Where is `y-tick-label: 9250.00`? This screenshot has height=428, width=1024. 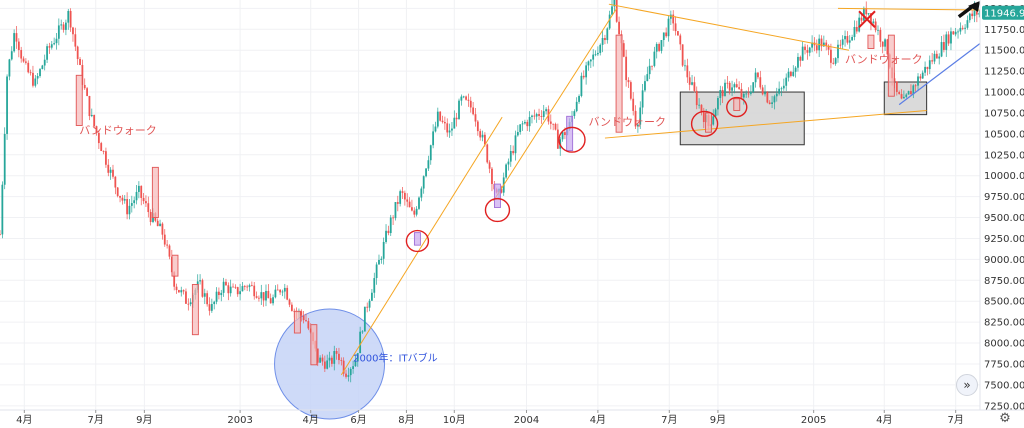
y-tick-label: 9250.00 is located at coordinates (1004, 239).